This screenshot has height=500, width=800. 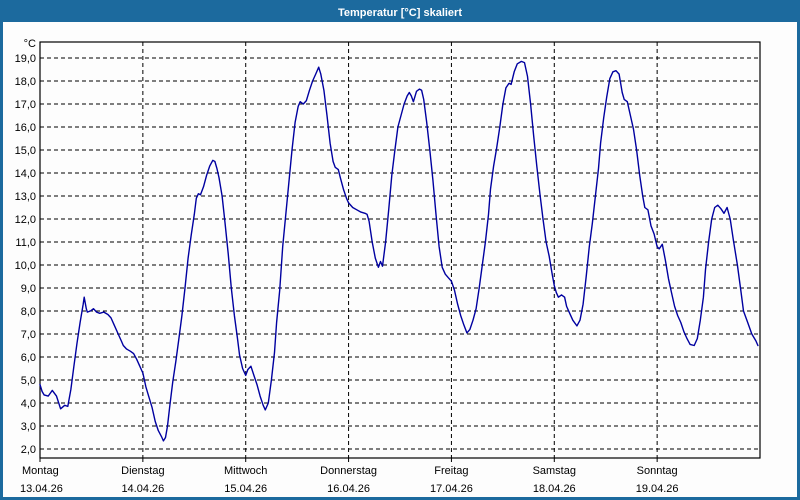 I want to click on y-axis-tick-label: 2,0, so click(x=28, y=450).